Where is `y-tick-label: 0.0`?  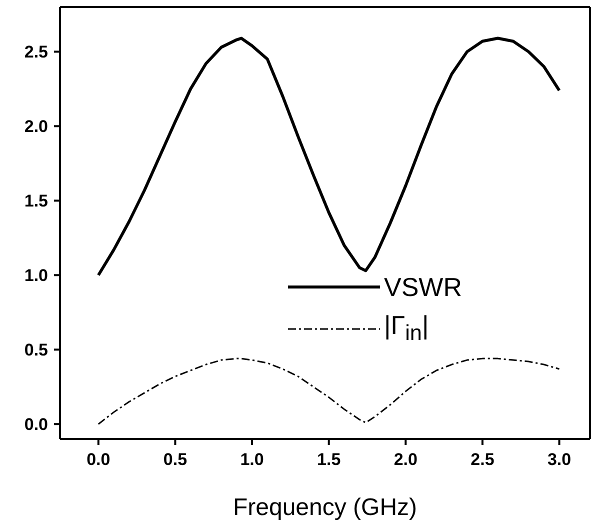 y-tick-label: 0.0 is located at coordinates (36, 424).